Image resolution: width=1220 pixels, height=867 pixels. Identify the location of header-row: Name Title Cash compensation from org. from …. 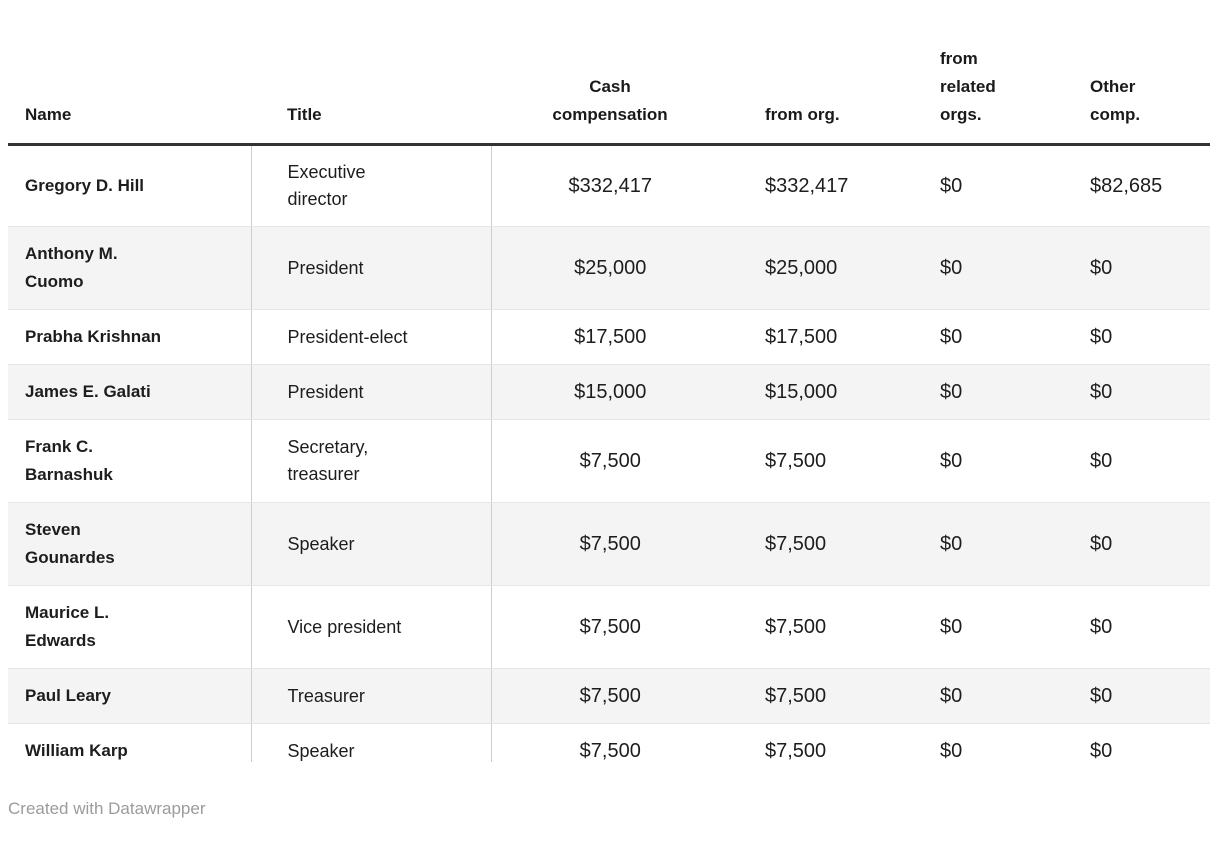
(609, 87).